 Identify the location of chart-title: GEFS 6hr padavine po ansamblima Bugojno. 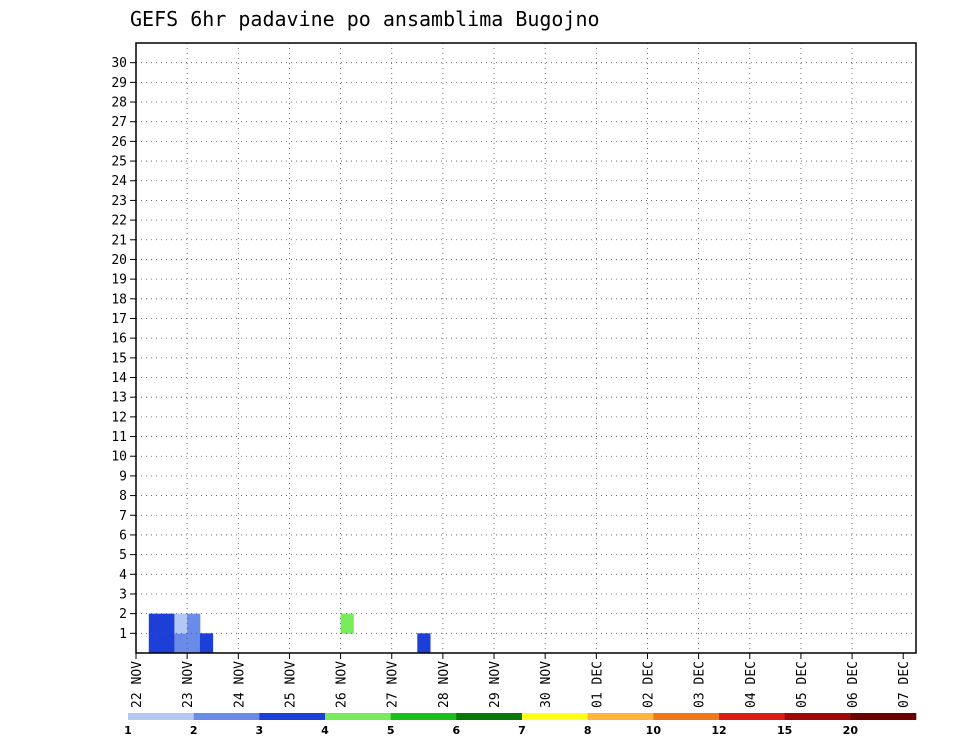
(365, 19).